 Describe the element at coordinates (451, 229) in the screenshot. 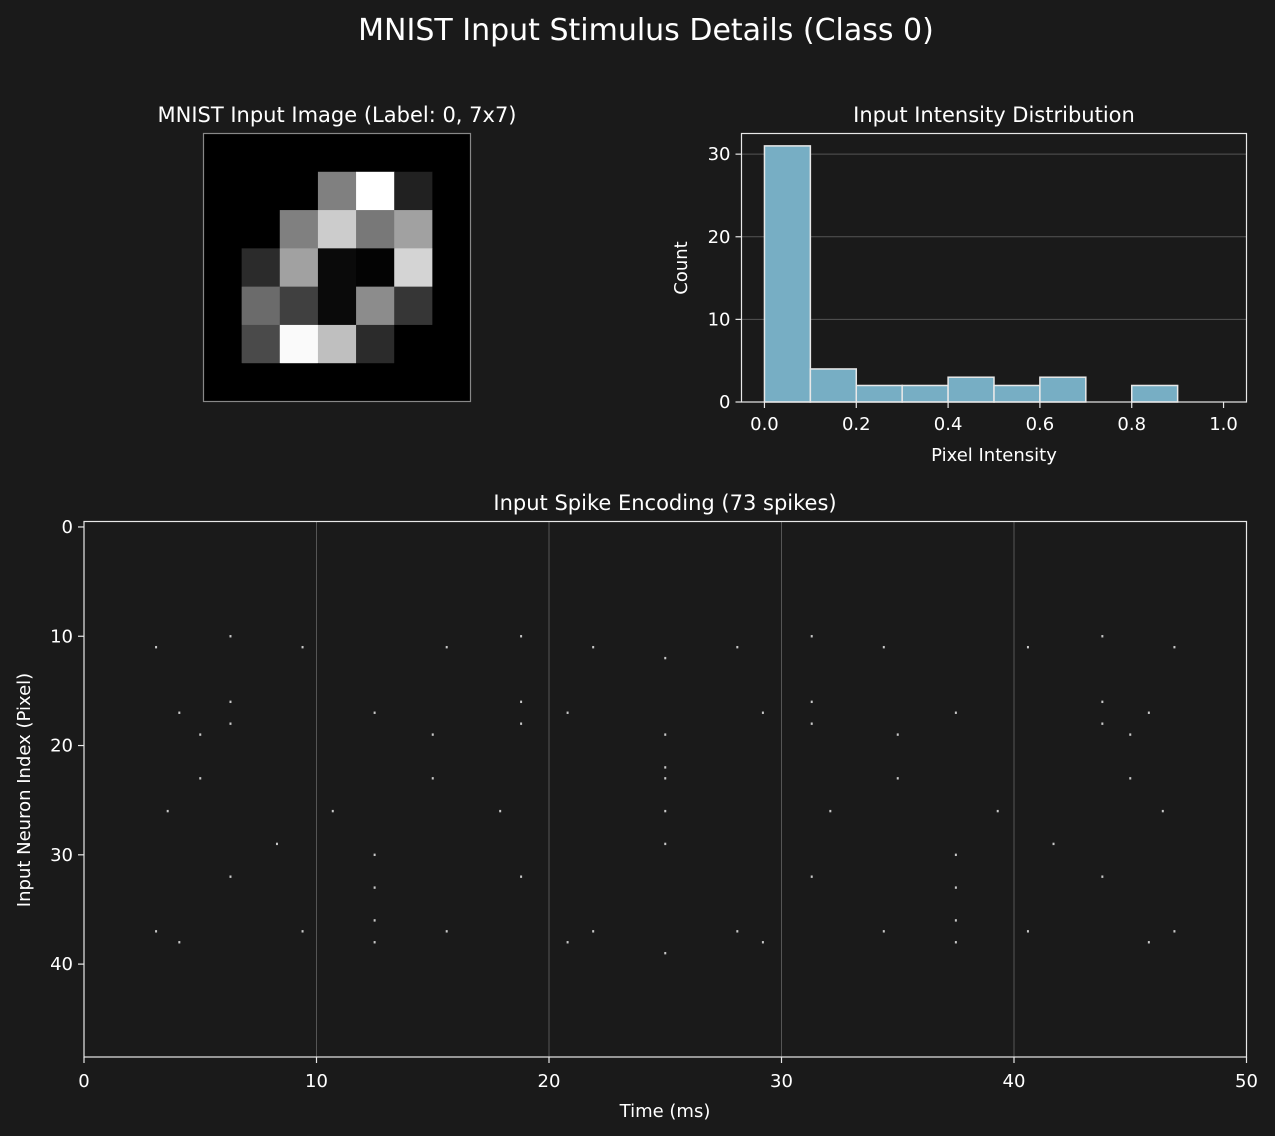

I see `image-pixel-r2-c6` at that location.